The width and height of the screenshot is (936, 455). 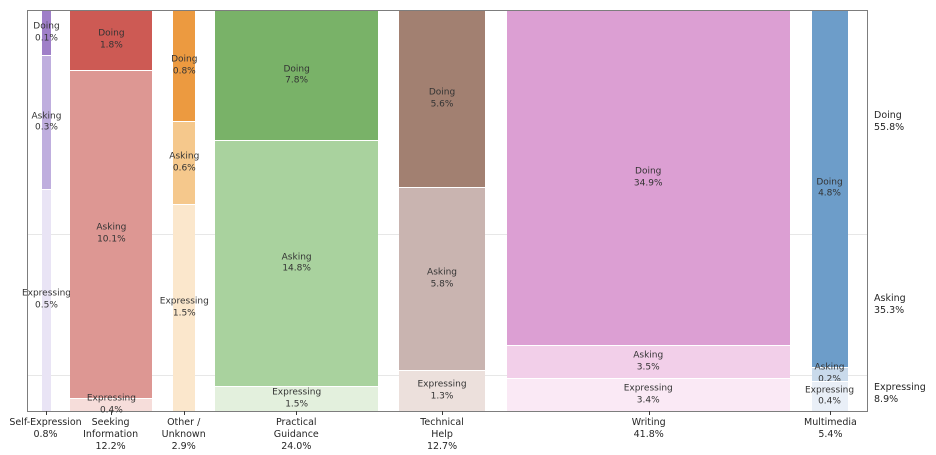 I want to click on mosaic-segment-seeking-information-asking: Asking 10.1%, so click(x=111, y=233).